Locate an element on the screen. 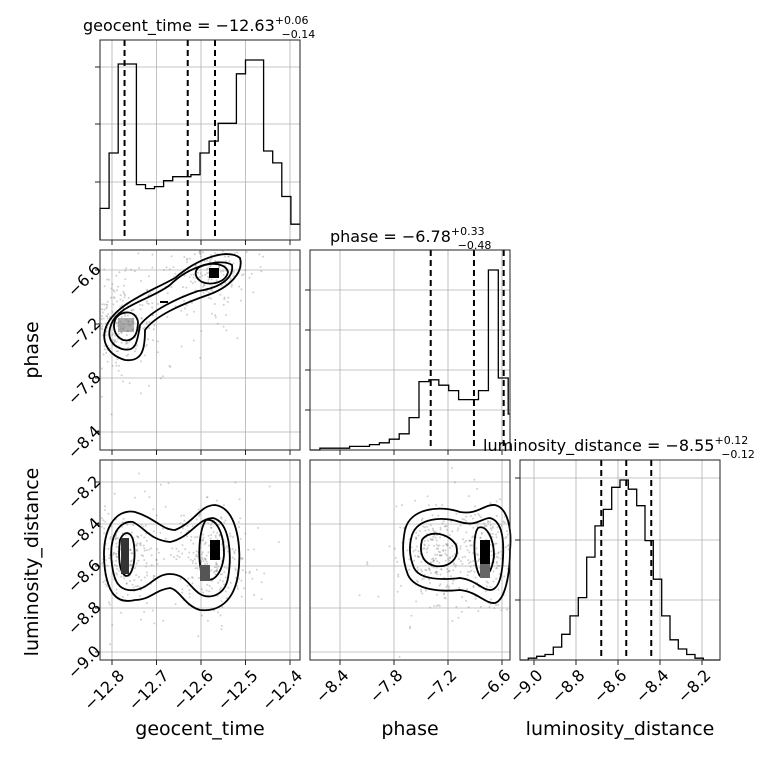  xtick-label: −12.6 is located at coordinates (193, 690).